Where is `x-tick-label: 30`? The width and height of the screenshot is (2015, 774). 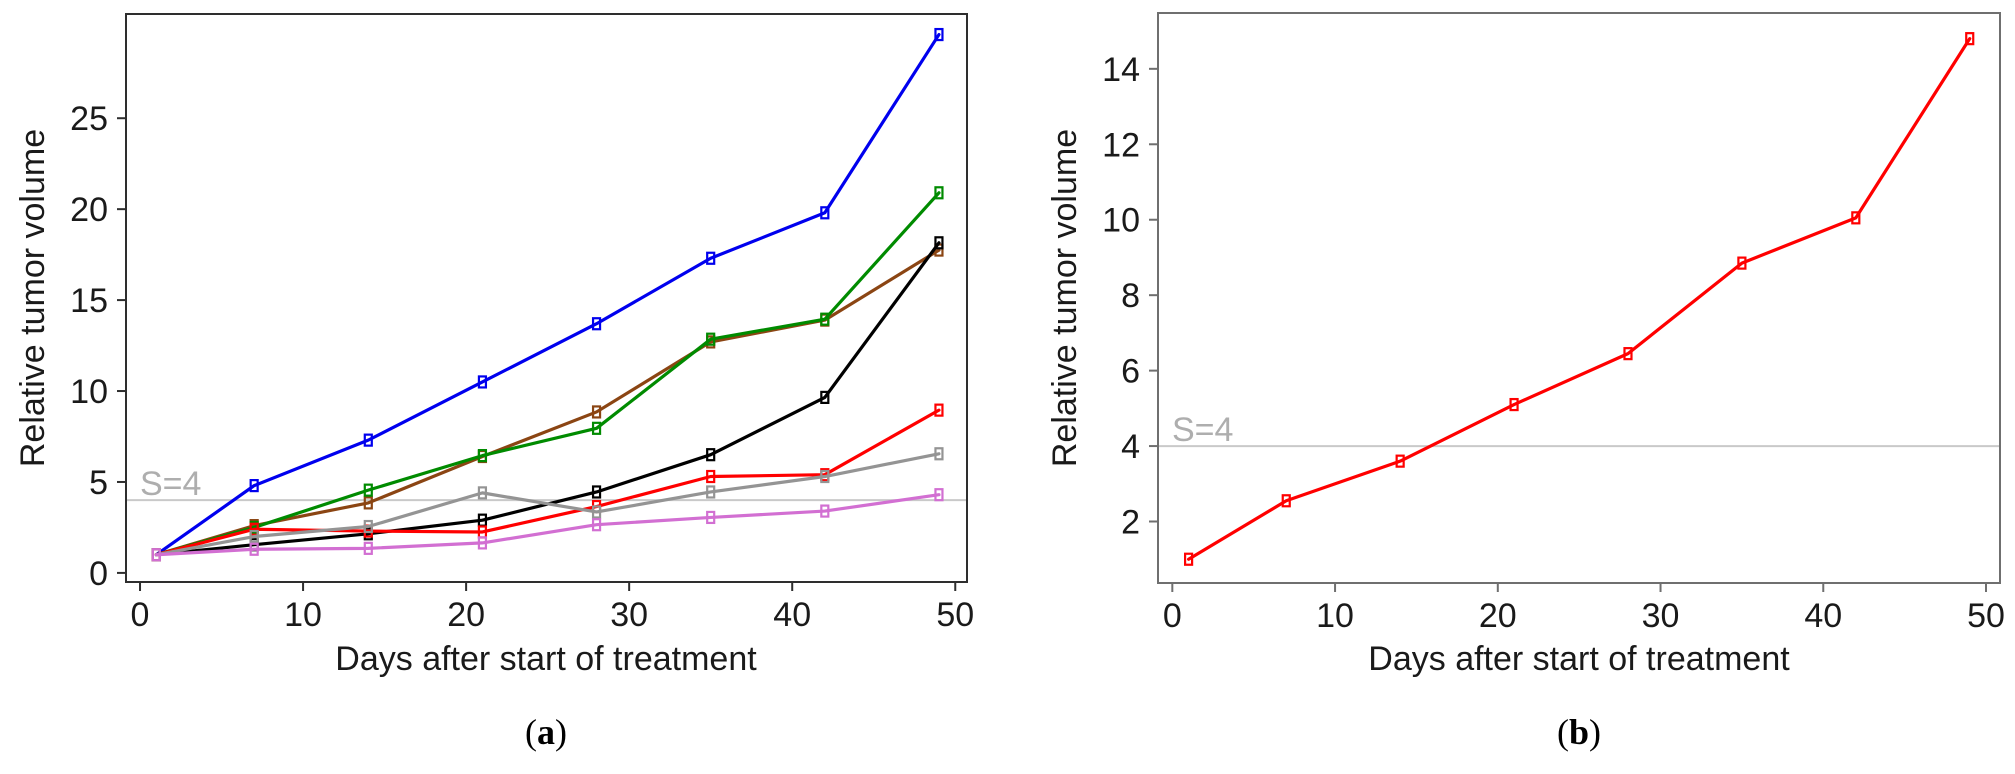
x-tick-label: 30 is located at coordinates (1661, 616).